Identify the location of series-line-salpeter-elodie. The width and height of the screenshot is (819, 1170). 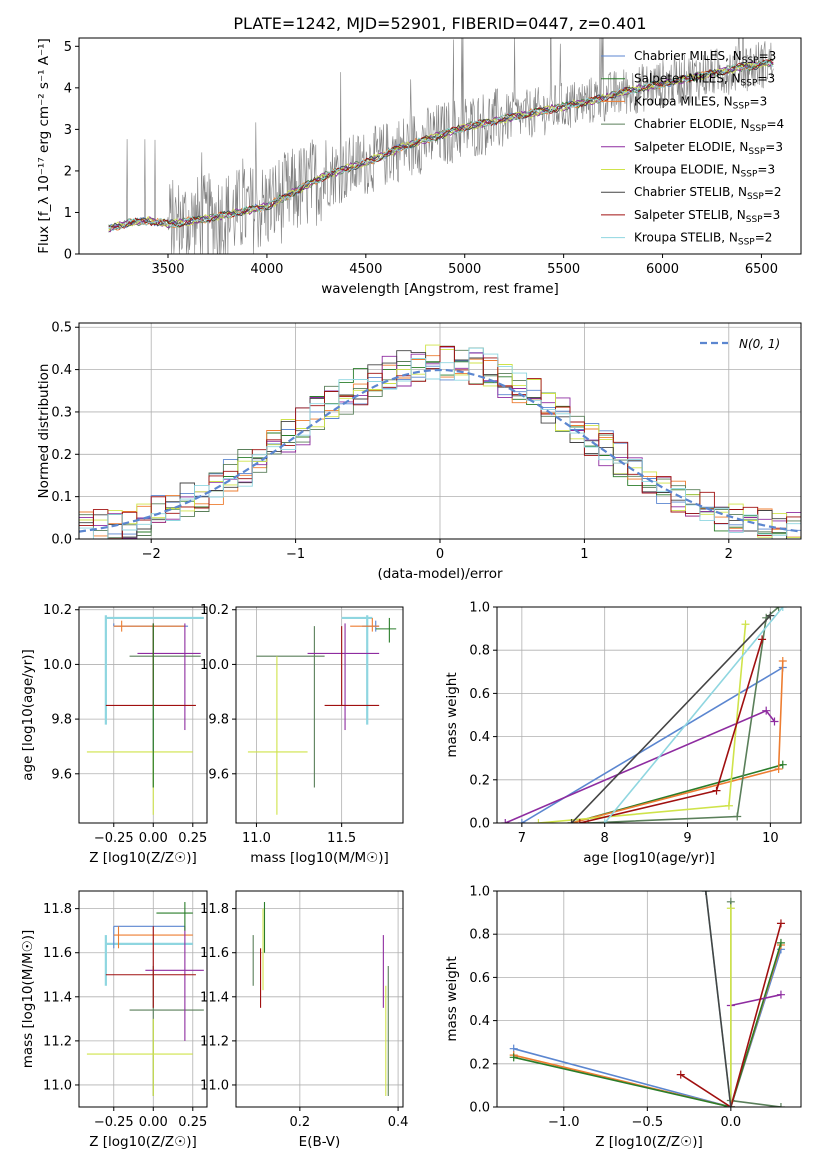
(756, 1000).